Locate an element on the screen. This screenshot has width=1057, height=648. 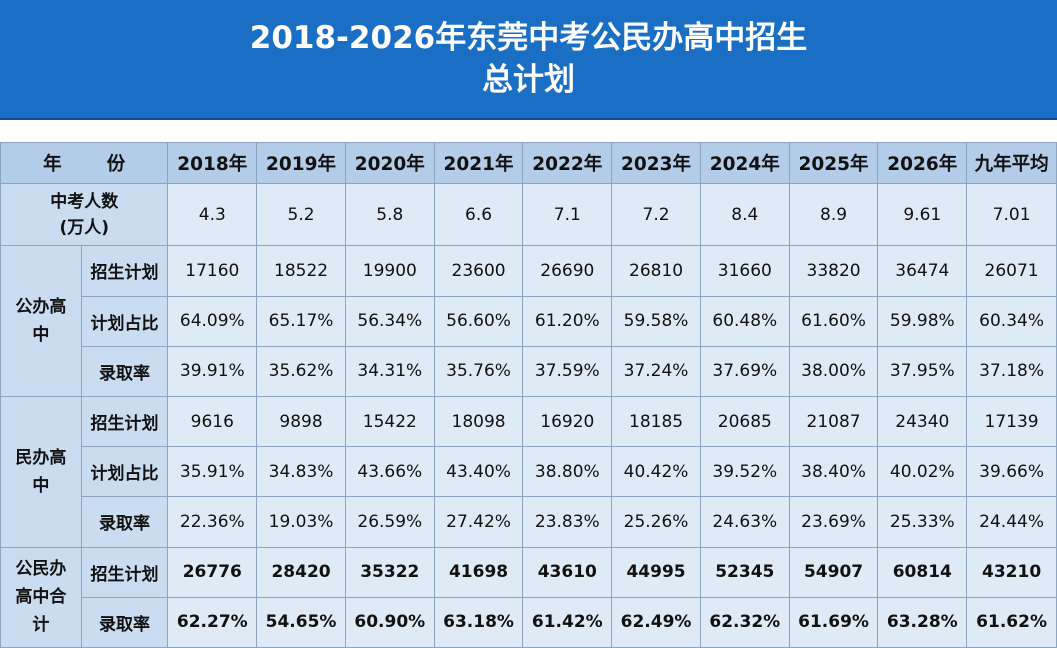
table-cell: 24.44% is located at coordinates (1011, 522).